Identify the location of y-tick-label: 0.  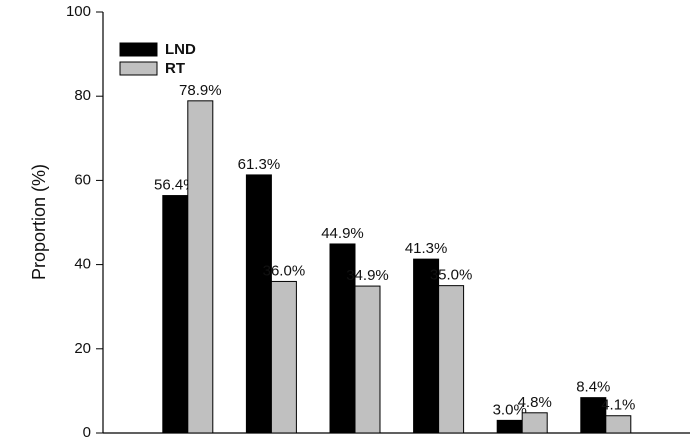
(87, 432).